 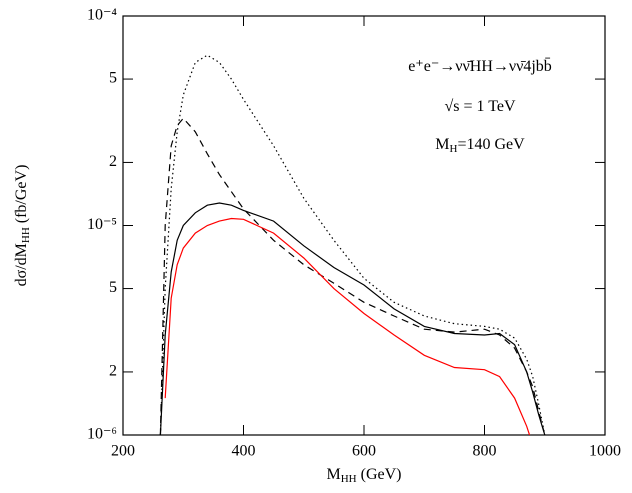 I want to click on y-tick-label: 10⁻⁵, so click(x=102, y=224).